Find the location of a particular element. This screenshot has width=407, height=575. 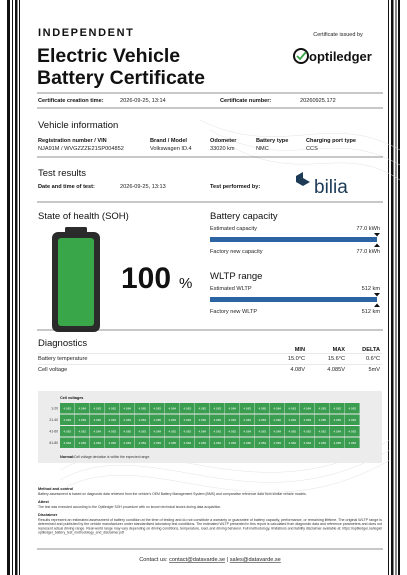

column-value: Volkswagen ID.4 is located at coordinates (171, 149).